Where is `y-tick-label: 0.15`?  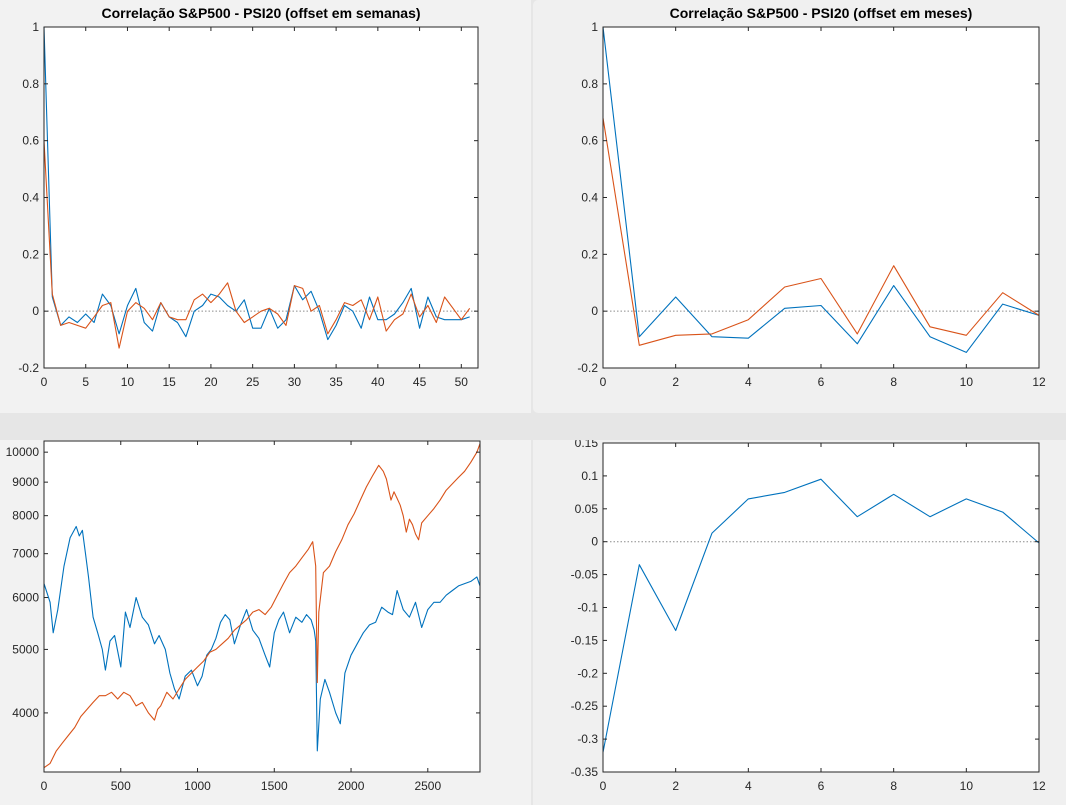 y-tick-label: 0.15 is located at coordinates (587, 445).